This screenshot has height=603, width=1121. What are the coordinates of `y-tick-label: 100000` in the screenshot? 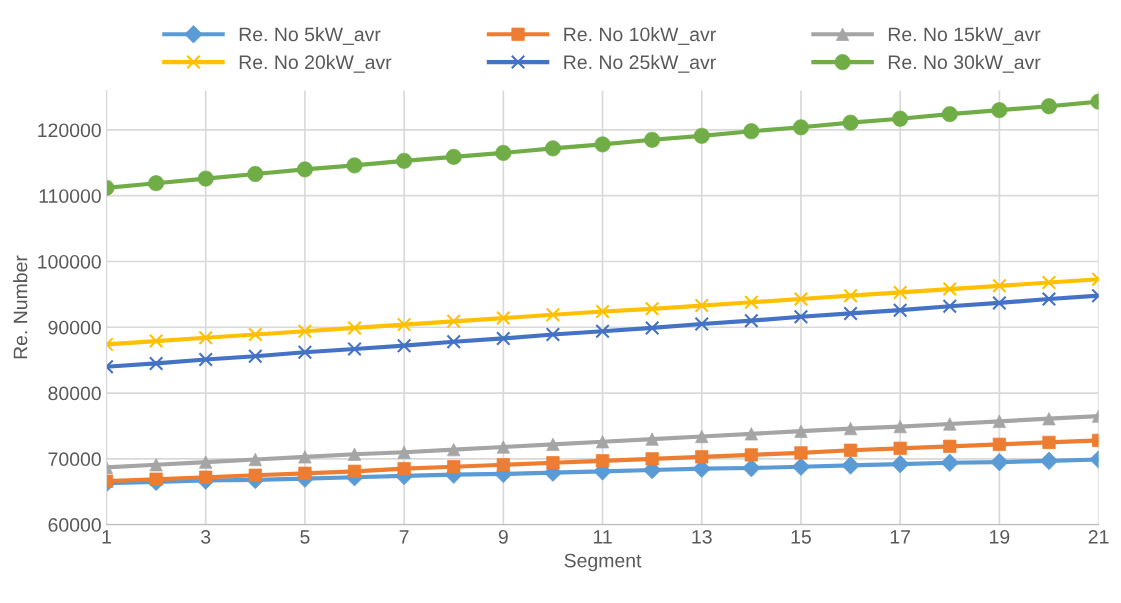 It's located at (69, 261).